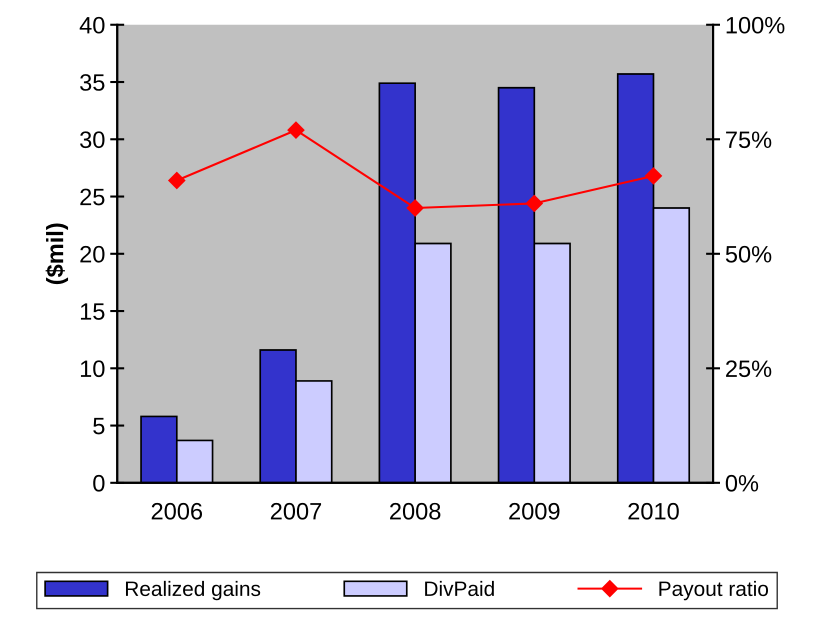  What do you see at coordinates (92, 254) in the screenshot?
I see `y-tick-label: 20` at bounding box center [92, 254].